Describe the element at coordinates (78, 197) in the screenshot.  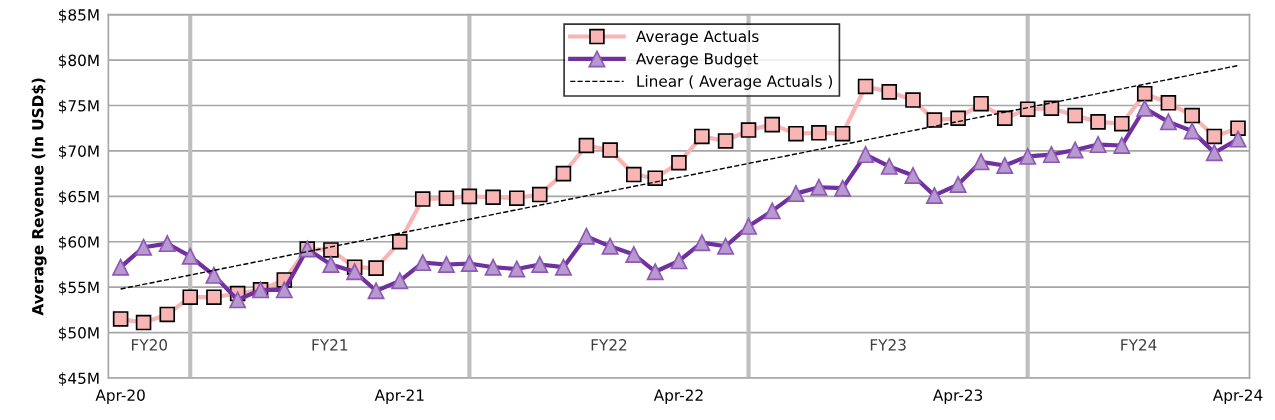
I see `y-tick-label: $65M` at that location.